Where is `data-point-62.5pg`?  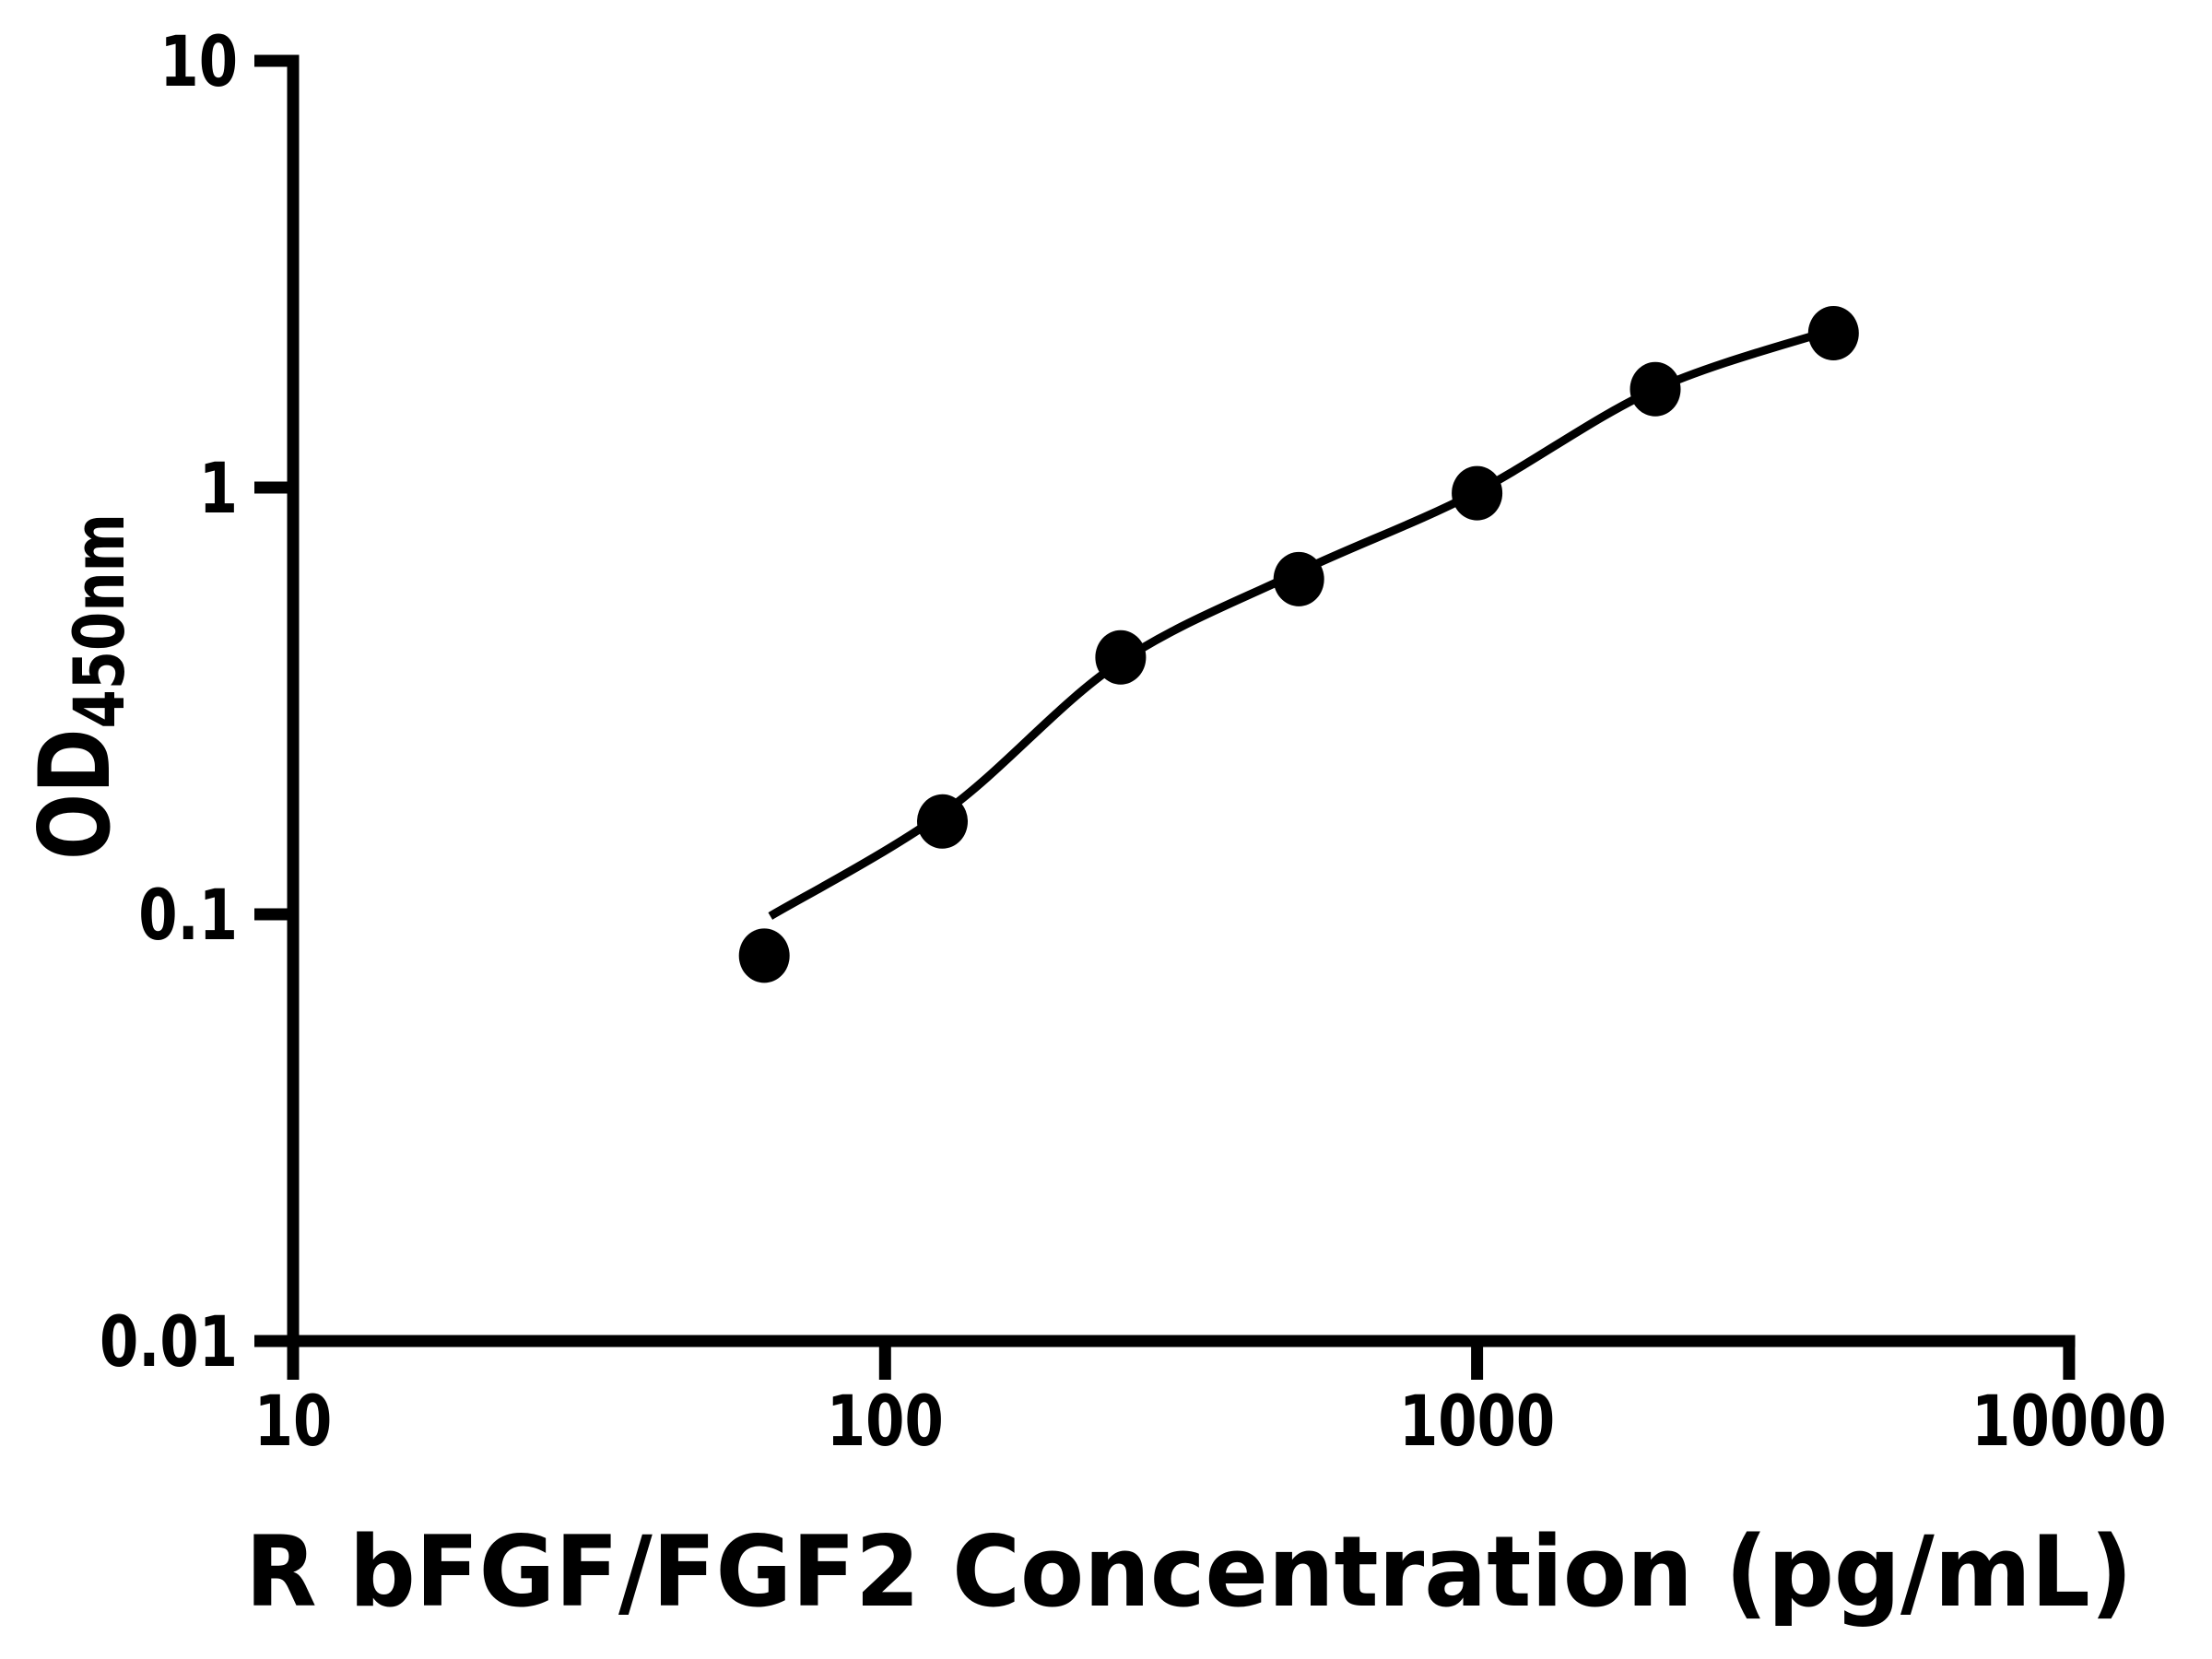 data-point-62.5pg is located at coordinates (764, 955).